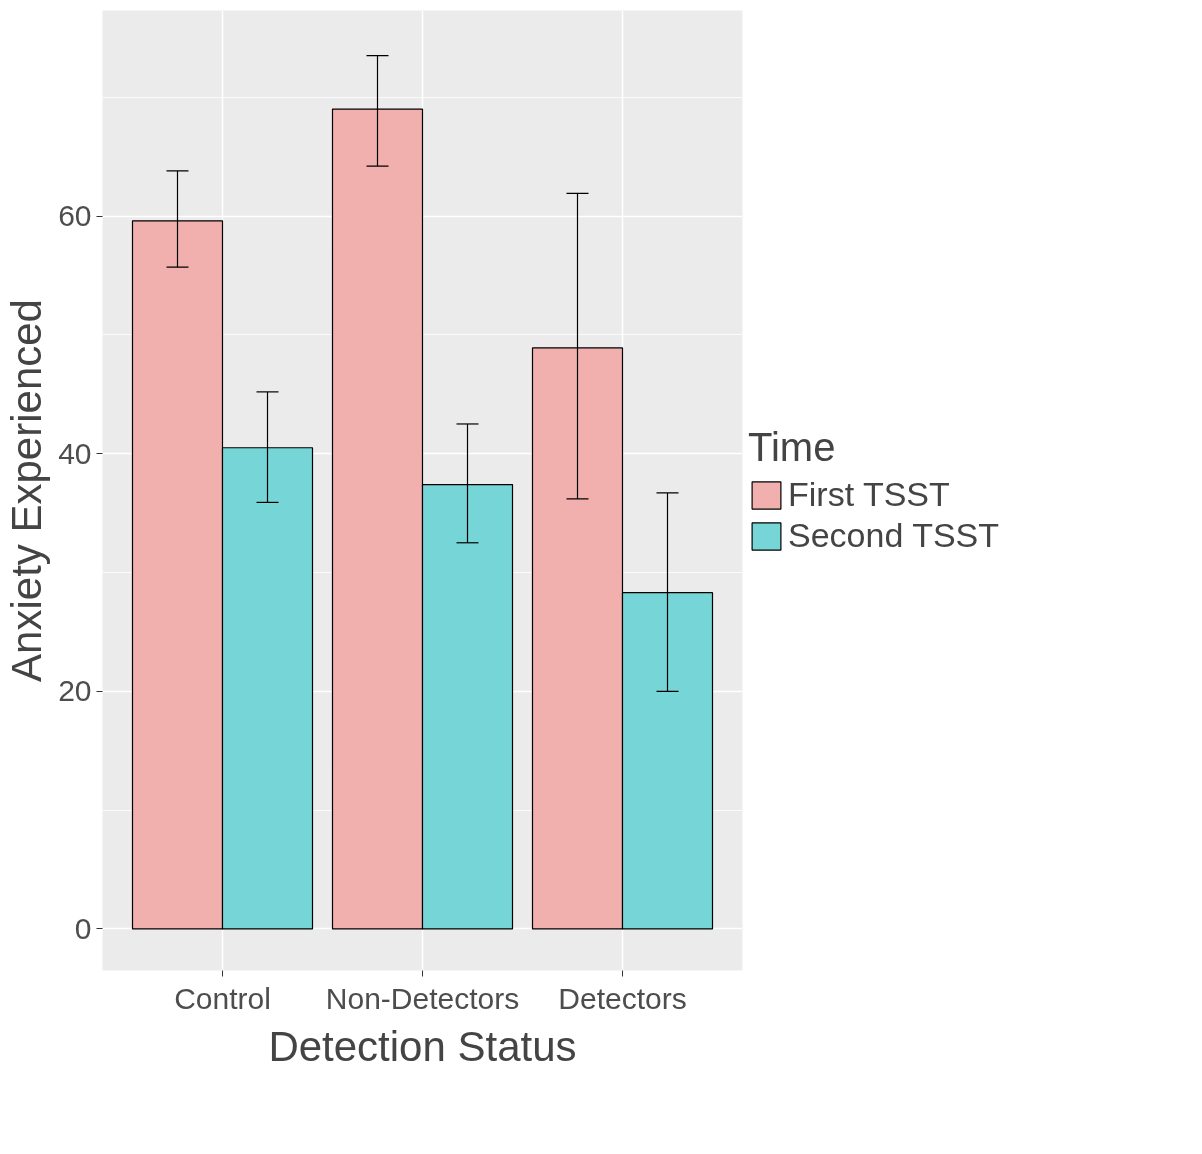 Image resolution: width=1202 pixels, height=1154 pixels. What do you see at coordinates (75, 453) in the screenshot?
I see `y-tick-label: 40` at bounding box center [75, 453].